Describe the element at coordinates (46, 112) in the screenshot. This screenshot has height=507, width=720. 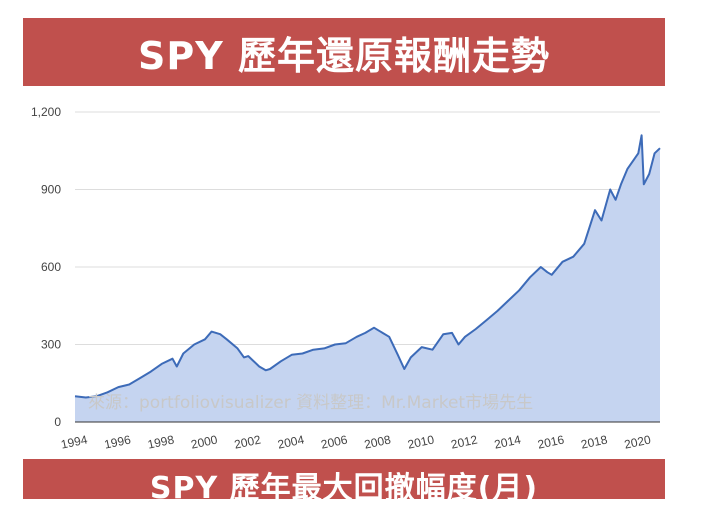
I see `y-tick-label: 1,200` at that location.